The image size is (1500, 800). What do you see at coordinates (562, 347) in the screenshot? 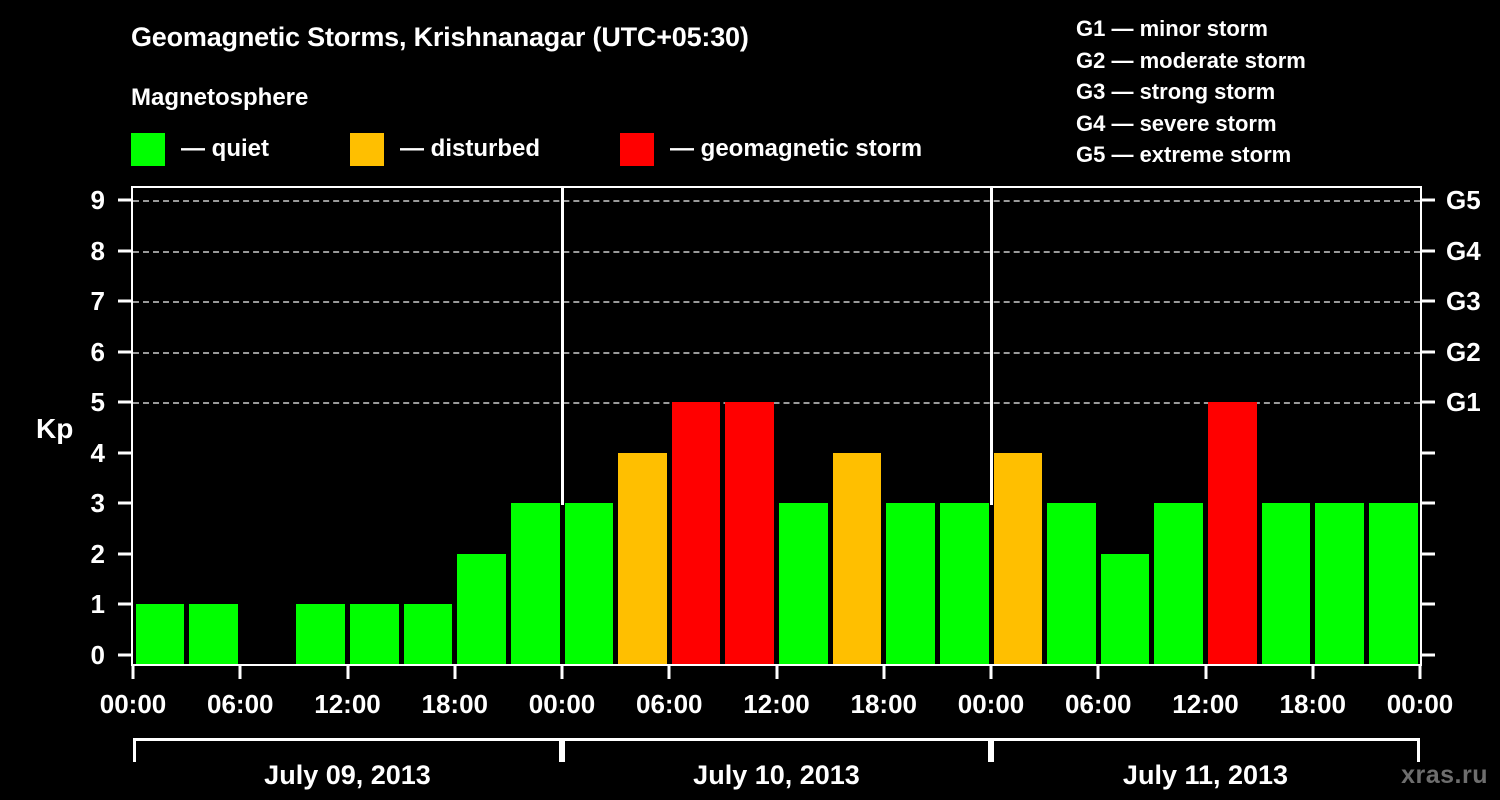
I see `day-separator` at bounding box center [562, 347].